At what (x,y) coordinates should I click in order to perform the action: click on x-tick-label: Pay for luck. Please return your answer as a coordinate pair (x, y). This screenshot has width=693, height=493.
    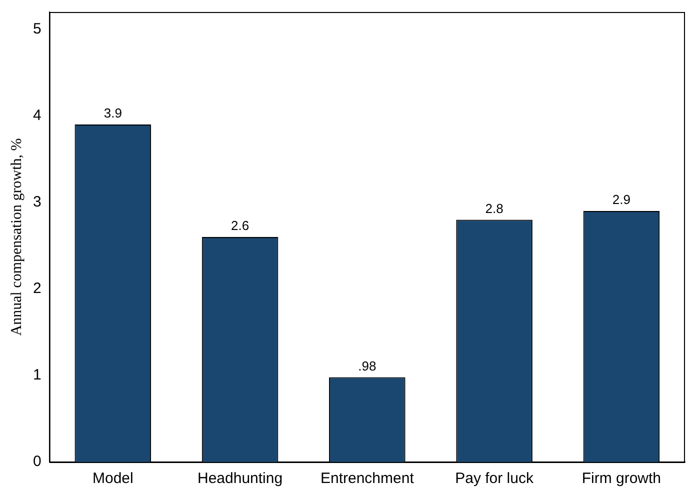
    Looking at the image, I should click on (494, 479).